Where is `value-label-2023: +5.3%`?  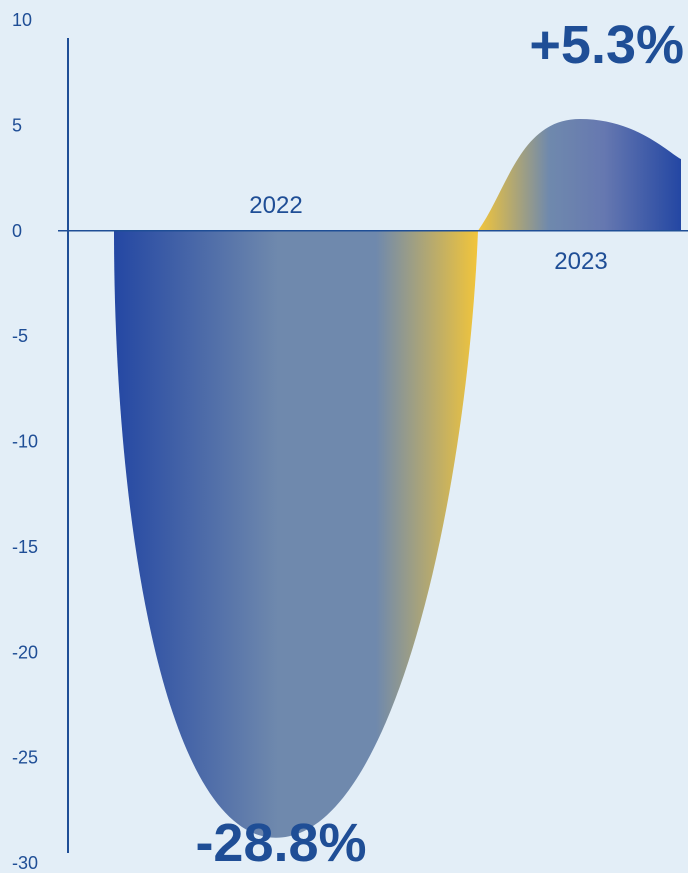
value-label-2023: +5.3% is located at coordinates (606, 45).